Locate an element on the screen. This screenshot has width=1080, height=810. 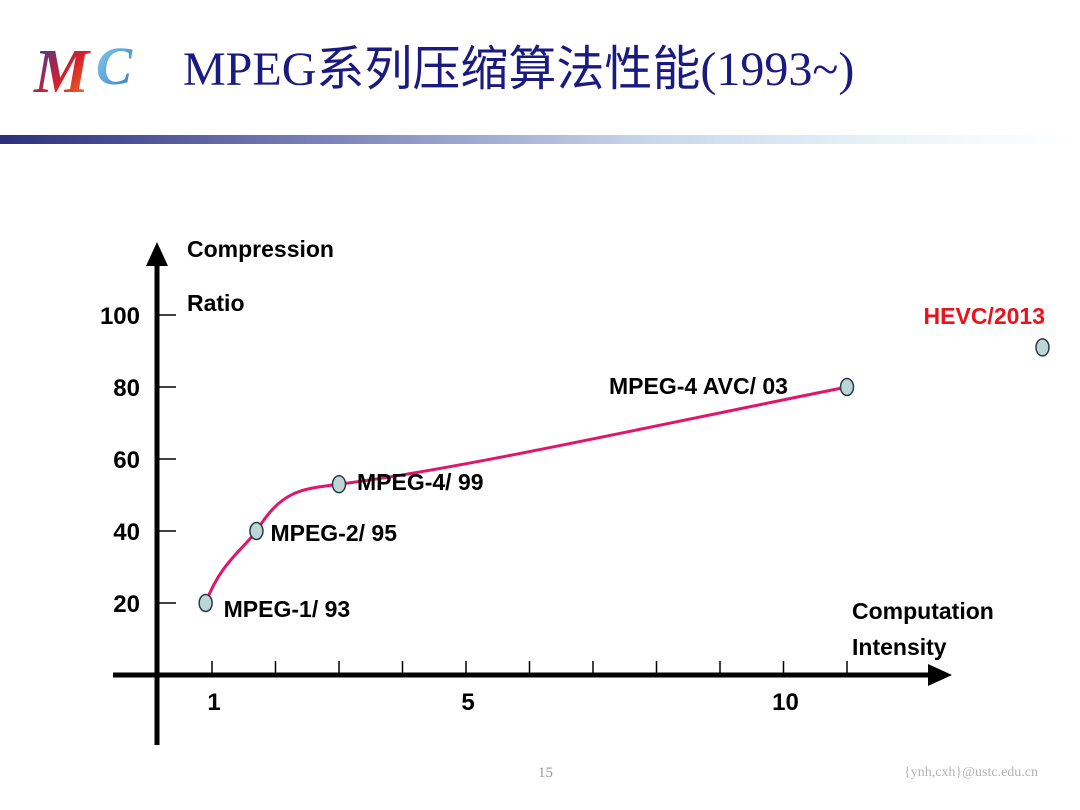
y-axis-arrow is located at coordinates (157, 254).